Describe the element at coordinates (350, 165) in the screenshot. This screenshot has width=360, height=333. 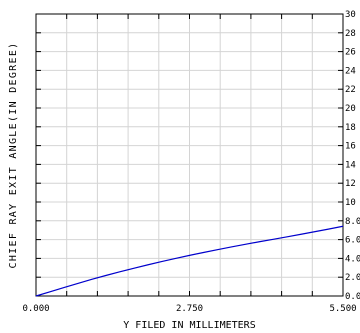
I see `y-tick-label: 14` at that location.